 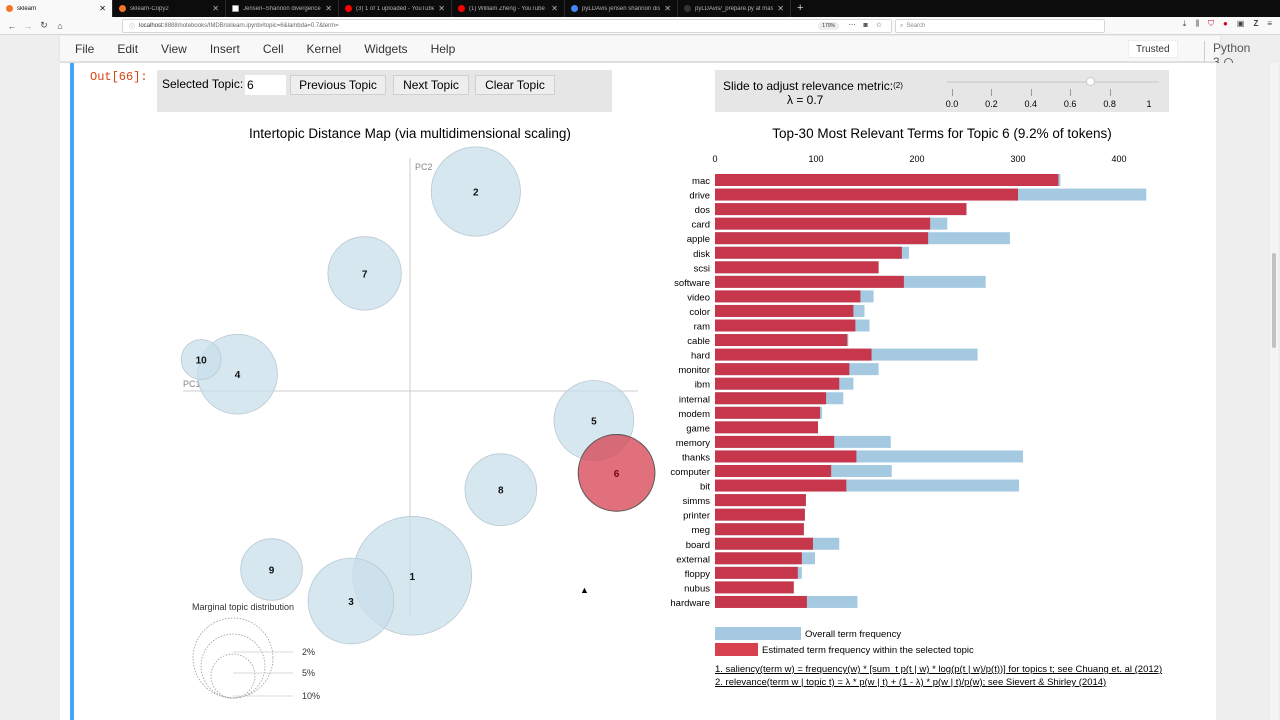 What do you see at coordinates (515, 85) in the screenshot?
I see `clear-topic-button: Clear Topic` at bounding box center [515, 85].